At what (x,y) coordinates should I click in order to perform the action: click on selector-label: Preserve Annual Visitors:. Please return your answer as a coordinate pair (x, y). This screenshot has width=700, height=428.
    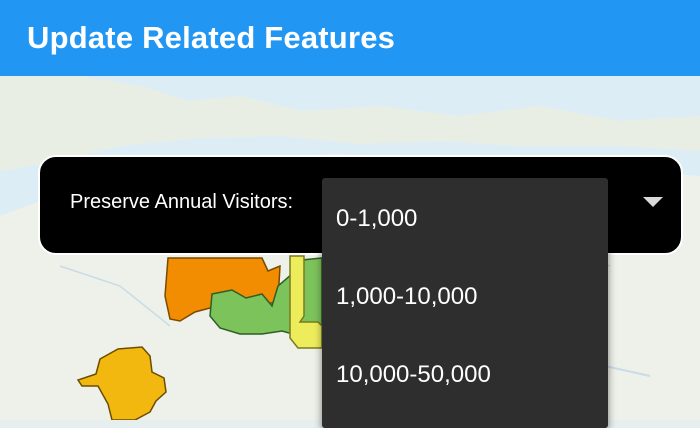
    Looking at the image, I should click on (182, 202).